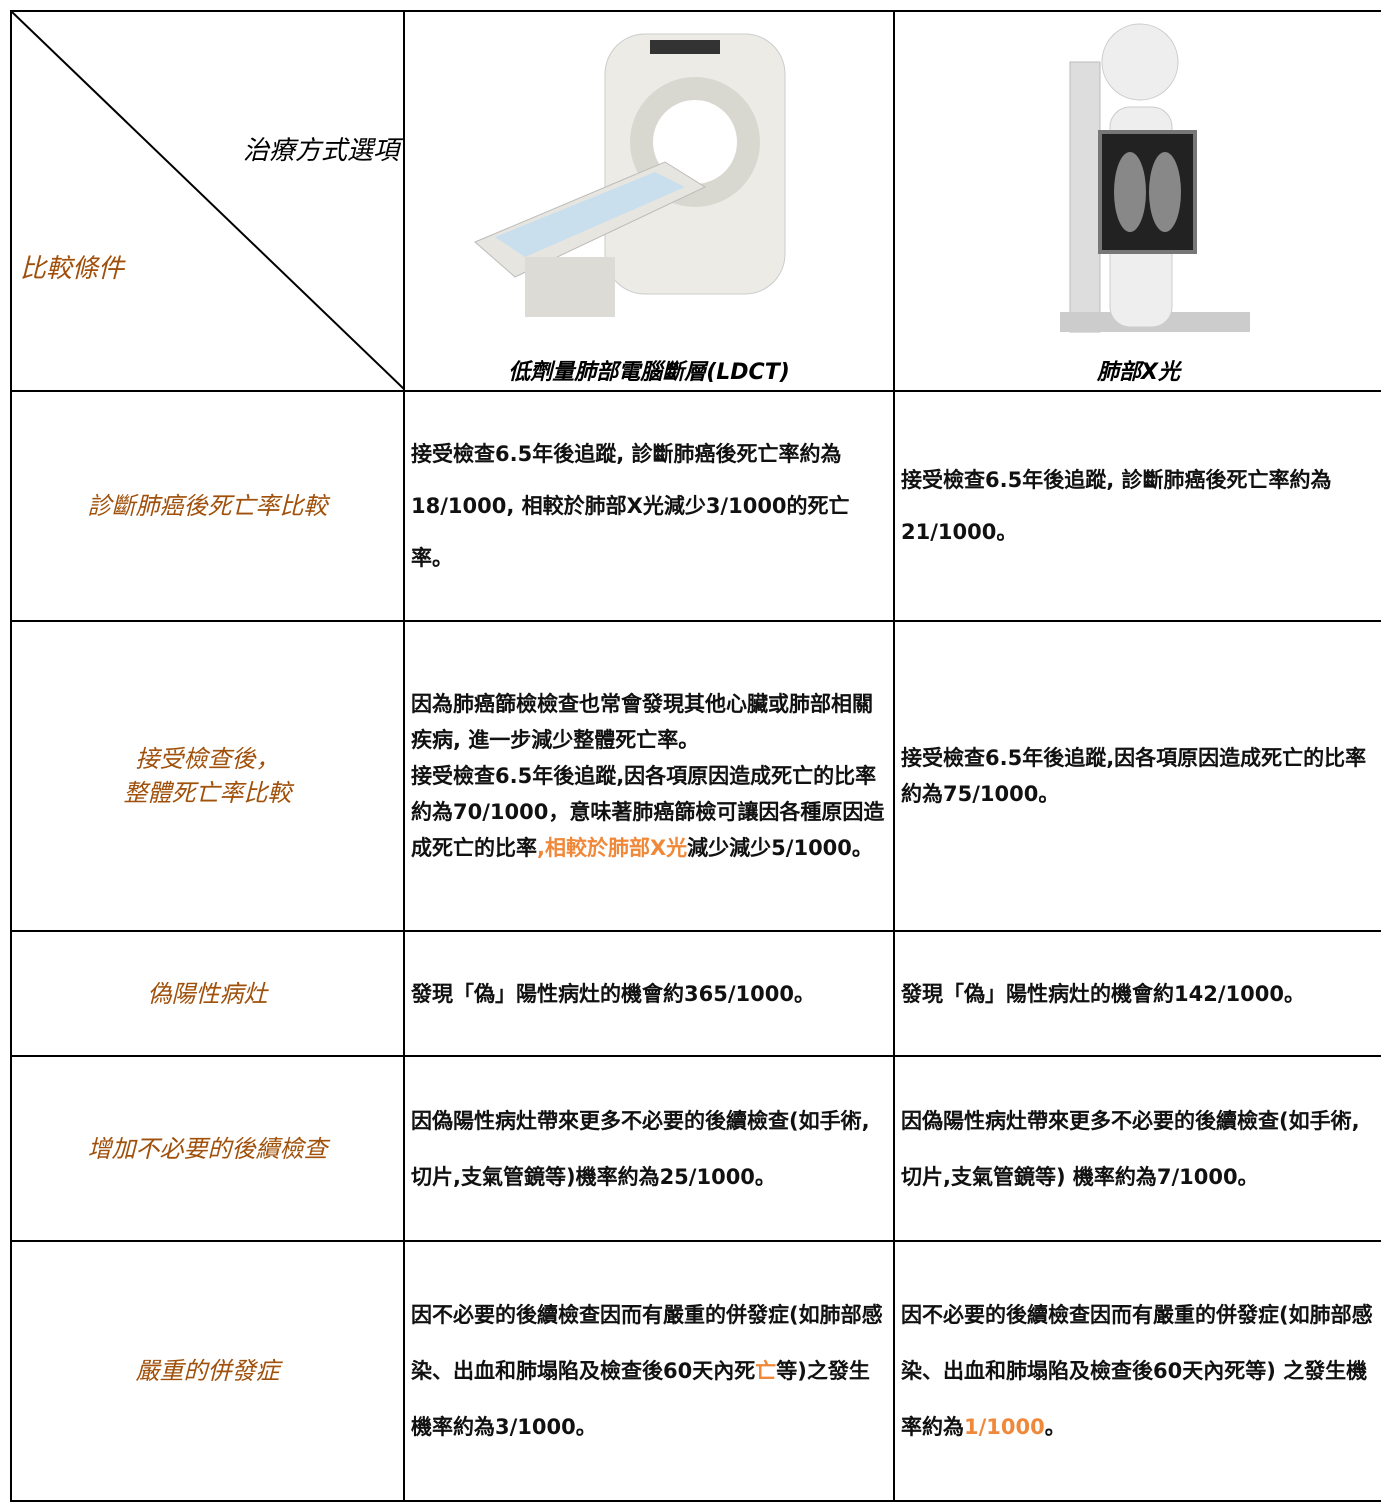 The image size is (1381, 1502). I want to click on option-label: 低劑量肺部電腦斷層(LDCT), so click(649, 372).